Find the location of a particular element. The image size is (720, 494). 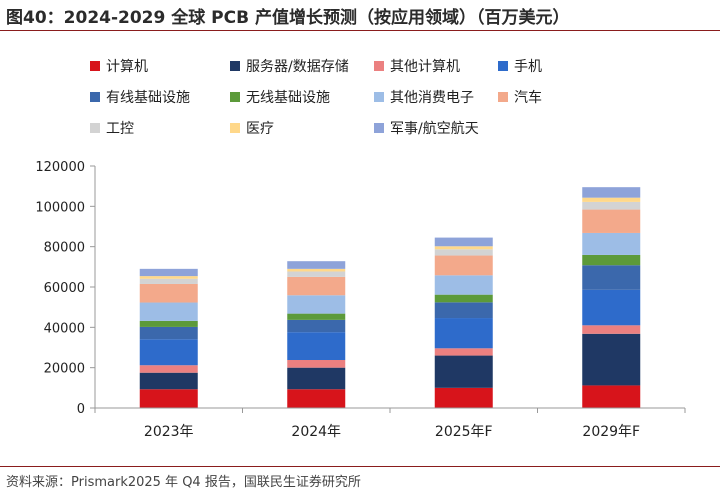

legend-item: 计算机 is located at coordinates (119, 66).